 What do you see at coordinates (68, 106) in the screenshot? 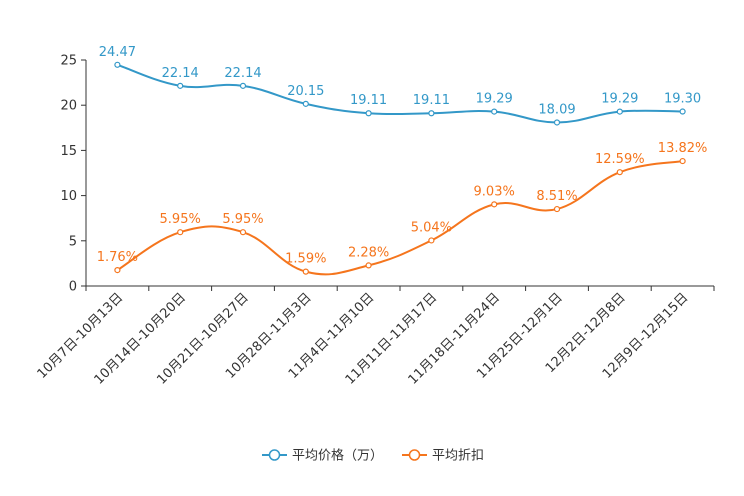
I see `y-tick-label: 20` at bounding box center [68, 106].